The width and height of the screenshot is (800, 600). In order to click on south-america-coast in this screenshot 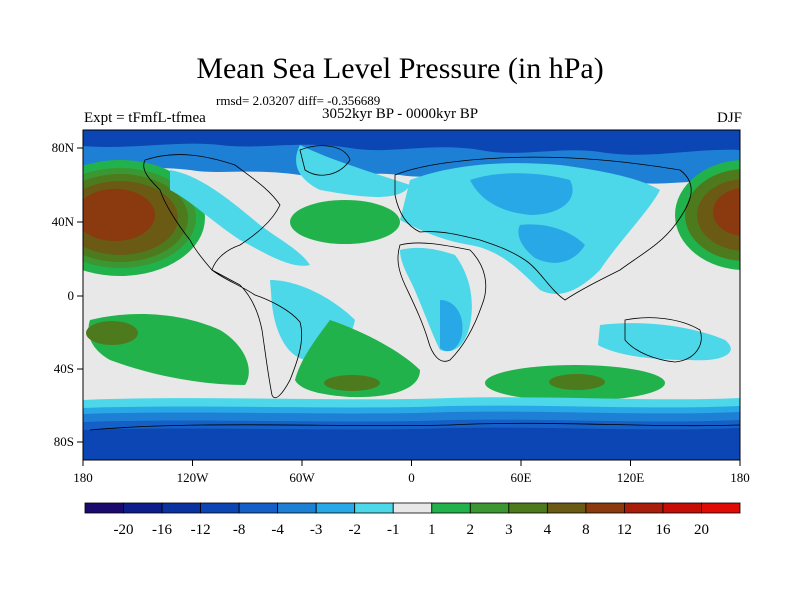, I will do `click(257, 334)`.